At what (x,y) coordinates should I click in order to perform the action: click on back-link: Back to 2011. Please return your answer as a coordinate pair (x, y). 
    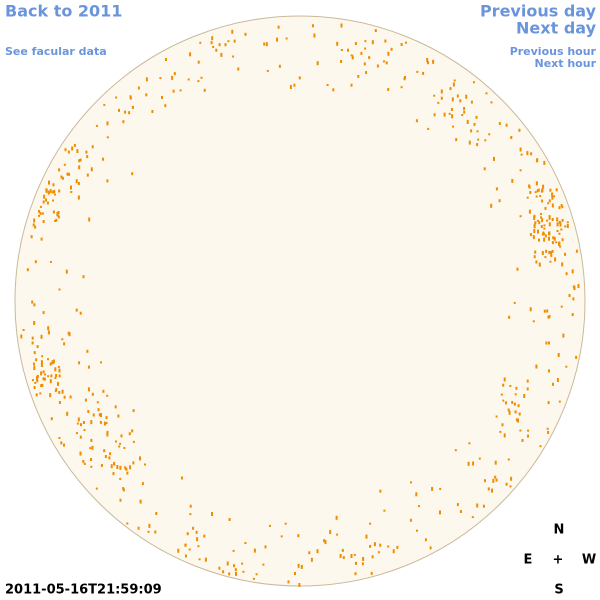
    Looking at the image, I should click on (63, 11).